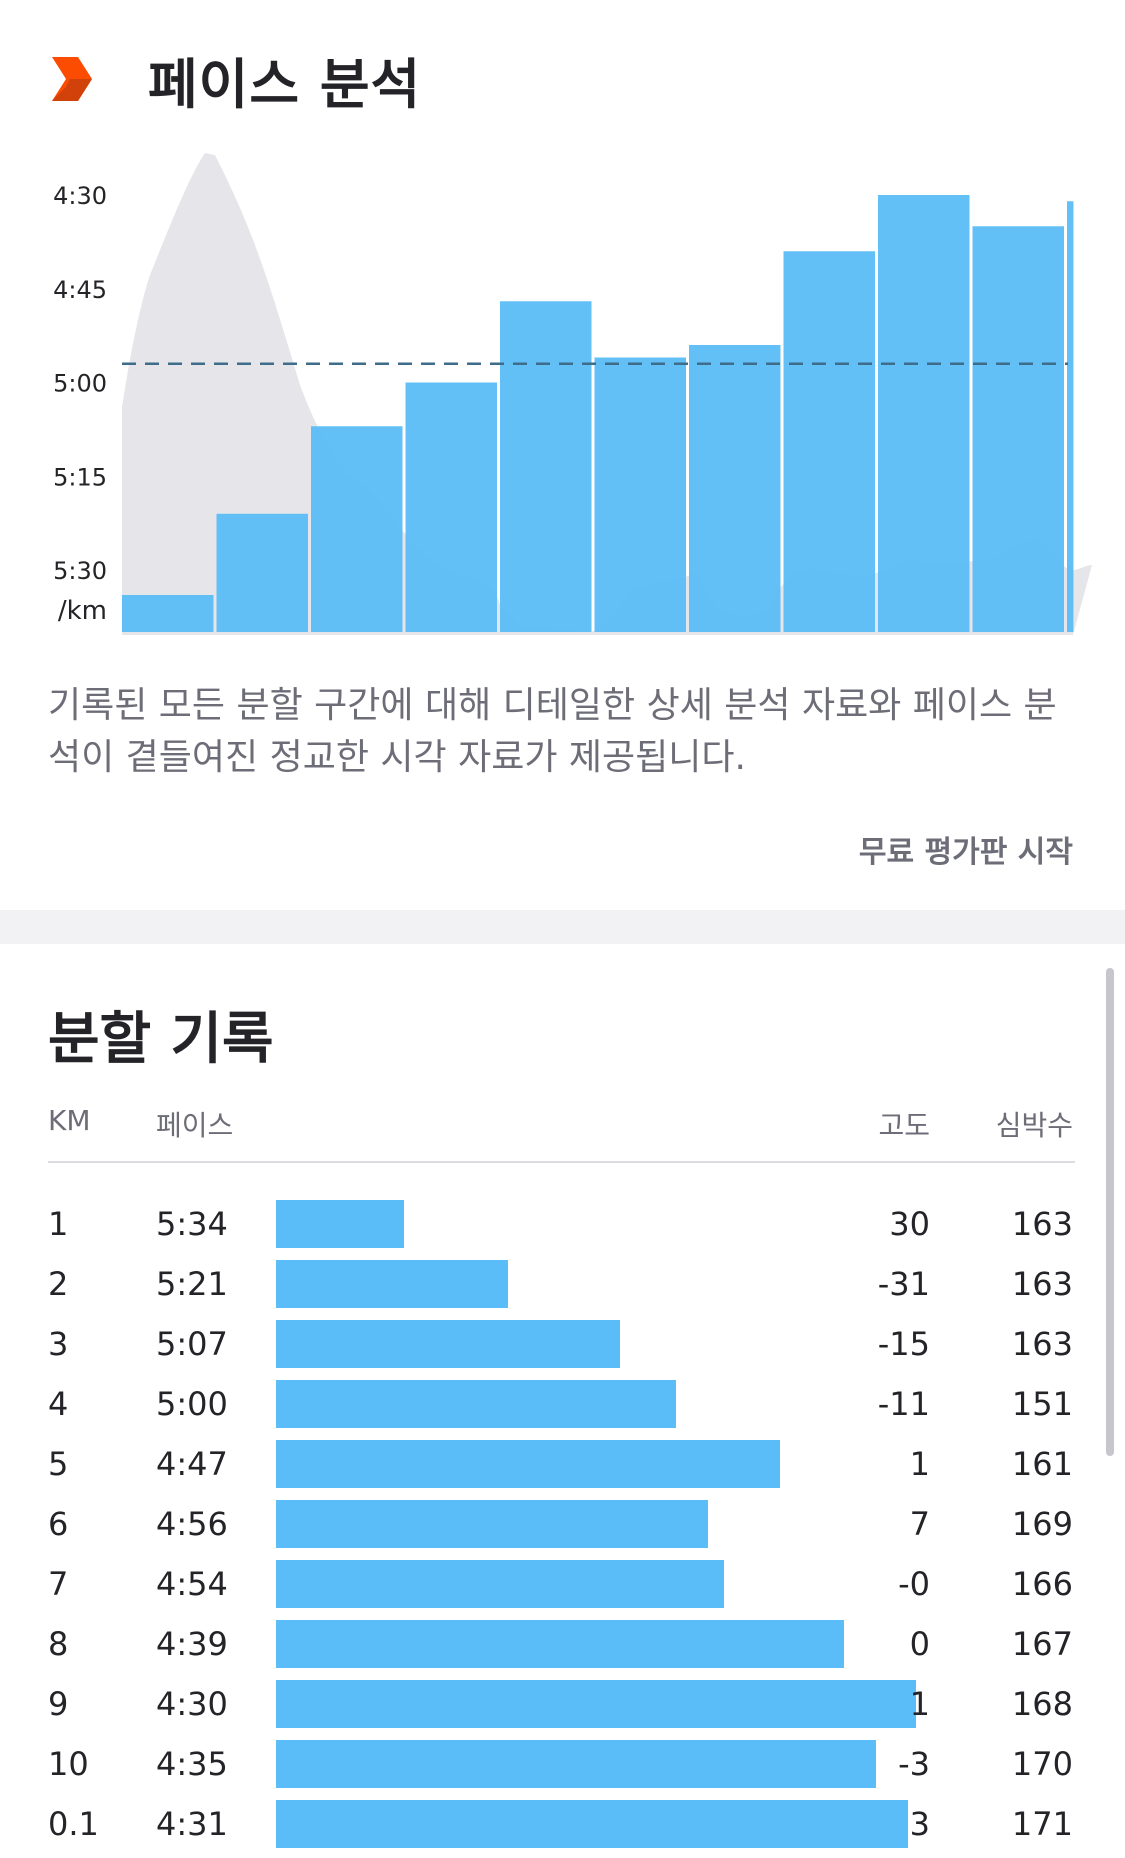  I want to click on scrollbar, so click(1110, 1212).